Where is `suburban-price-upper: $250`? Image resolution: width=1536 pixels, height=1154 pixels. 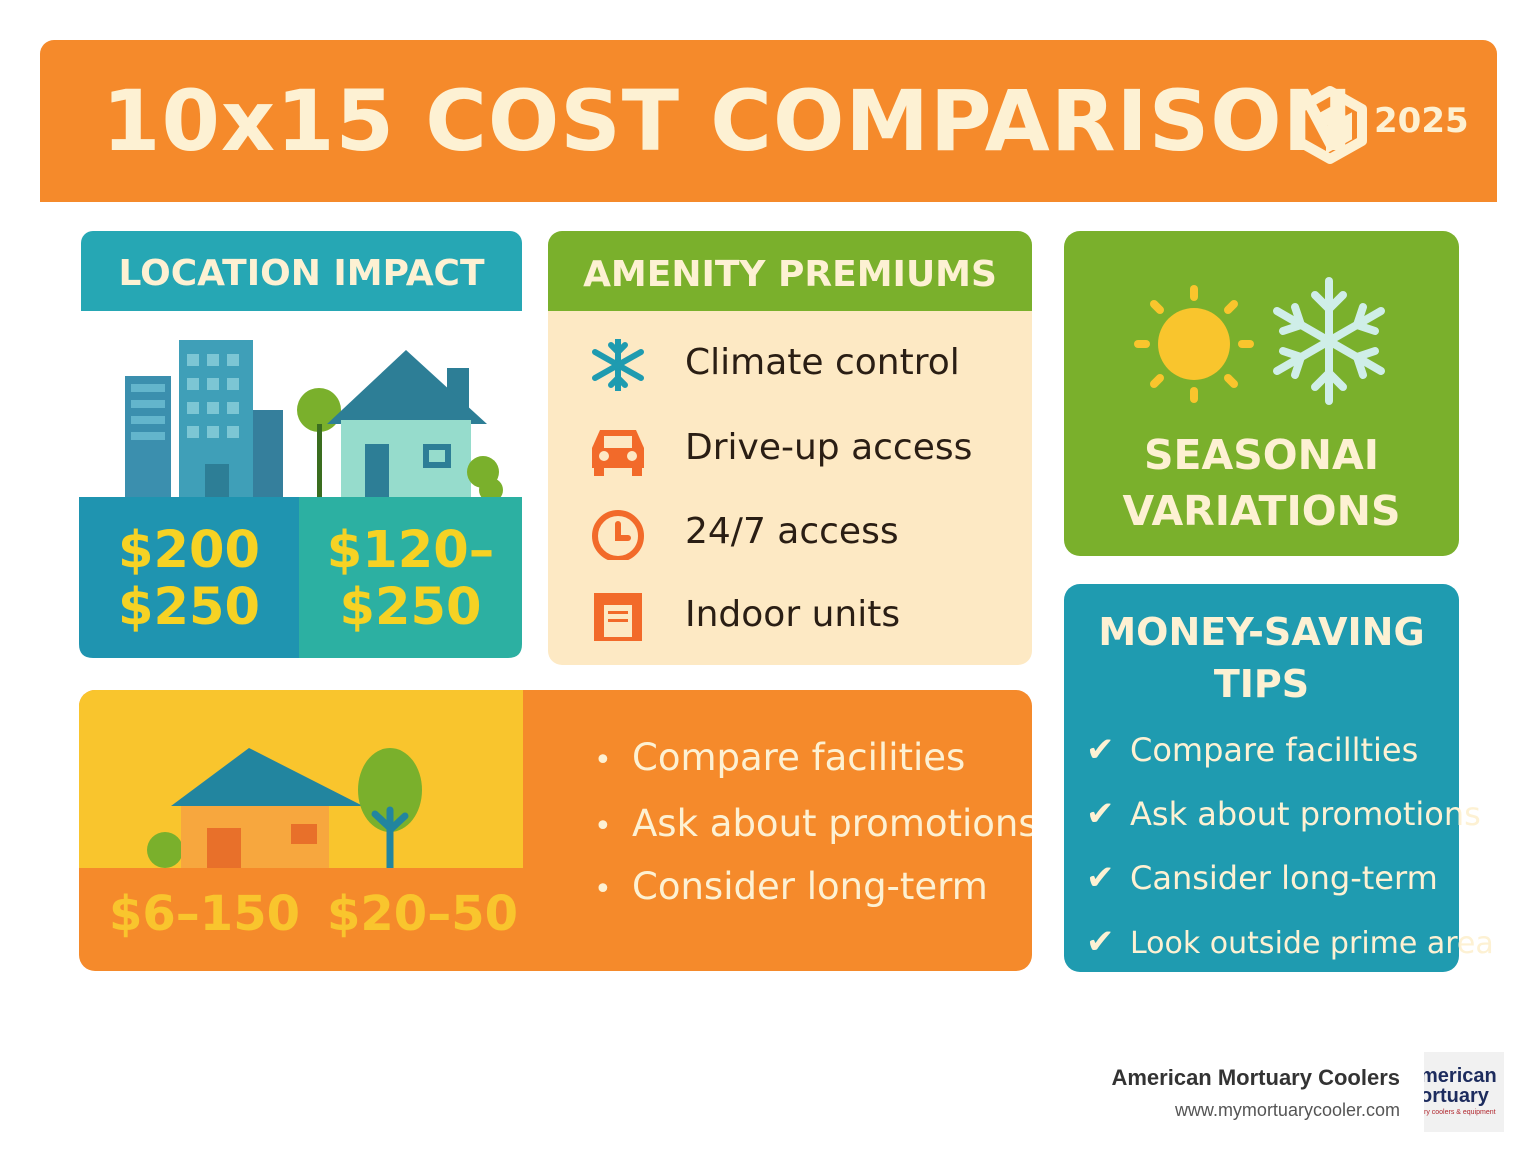 suburban-price-upper: $250 is located at coordinates (410, 607).